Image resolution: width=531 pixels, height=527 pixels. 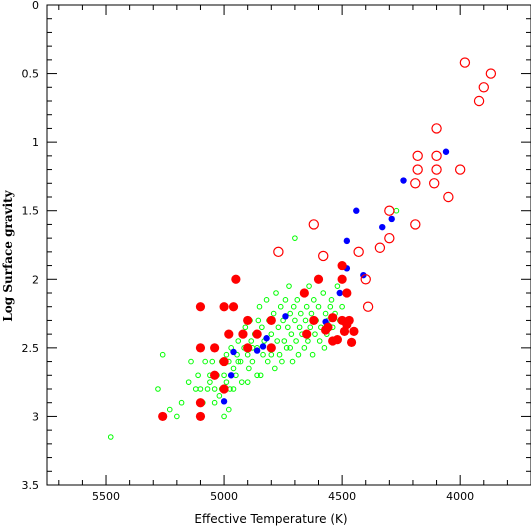 I want to click on x-tick-label: 5000, so click(x=224, y=496).